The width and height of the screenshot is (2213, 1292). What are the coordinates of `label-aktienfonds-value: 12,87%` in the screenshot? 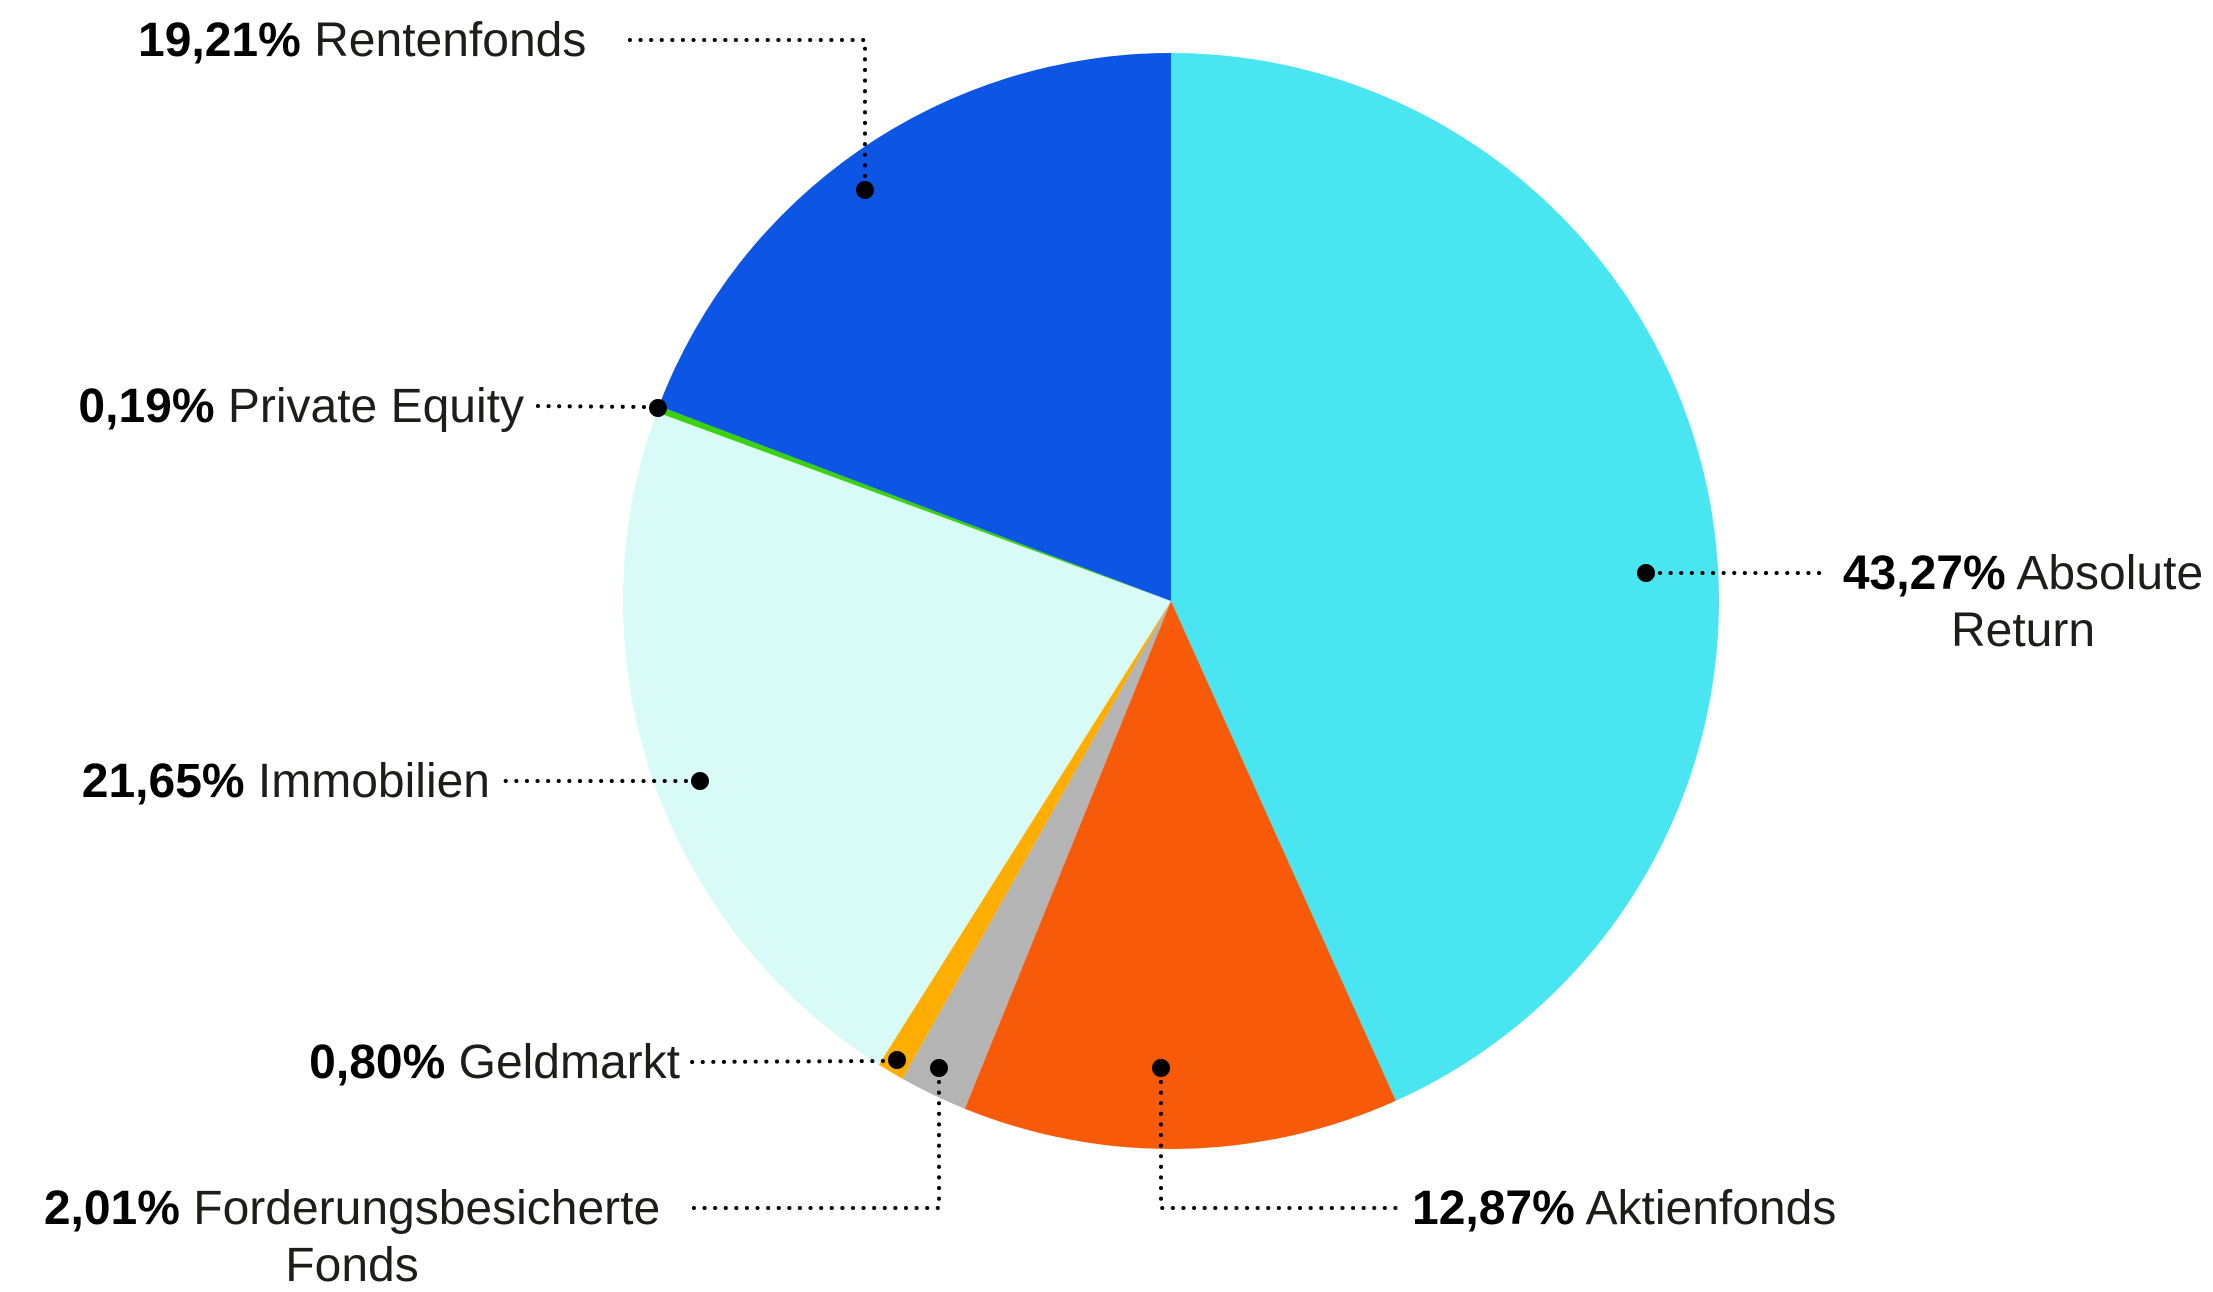 It's located at (1493, 1208).